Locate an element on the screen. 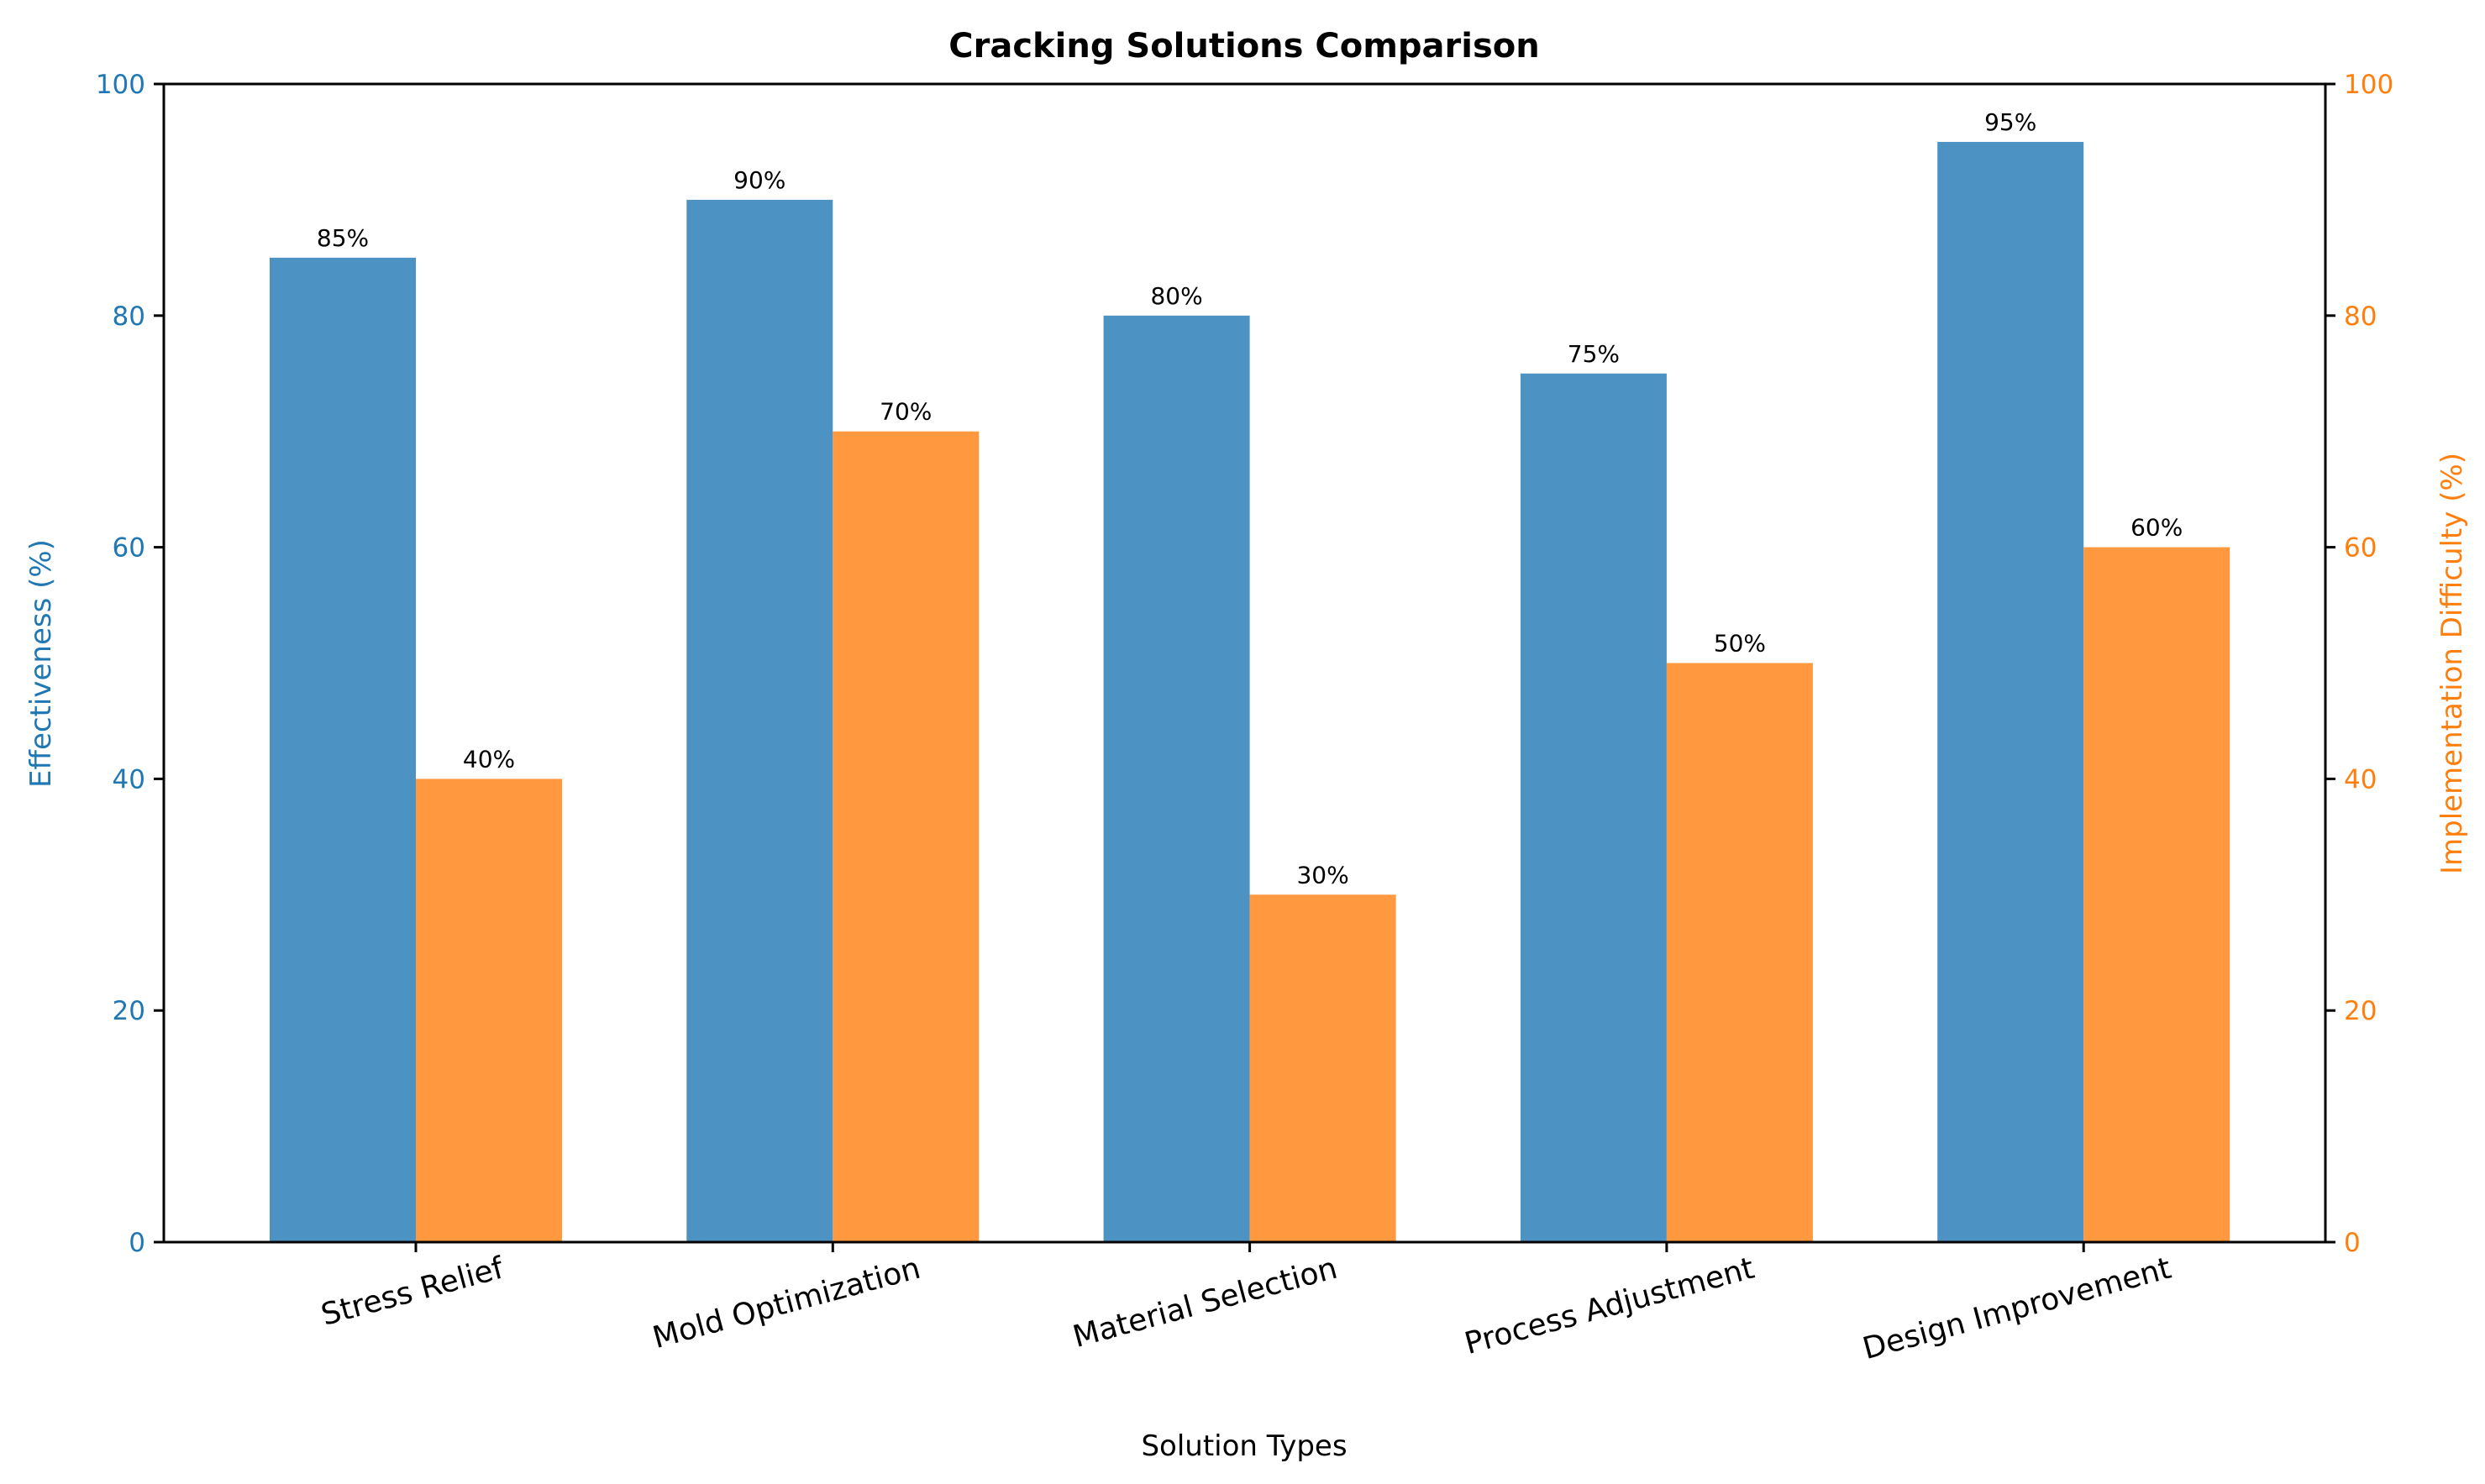  y-tick-label-left: 100 is located at coordinates (120, 85).